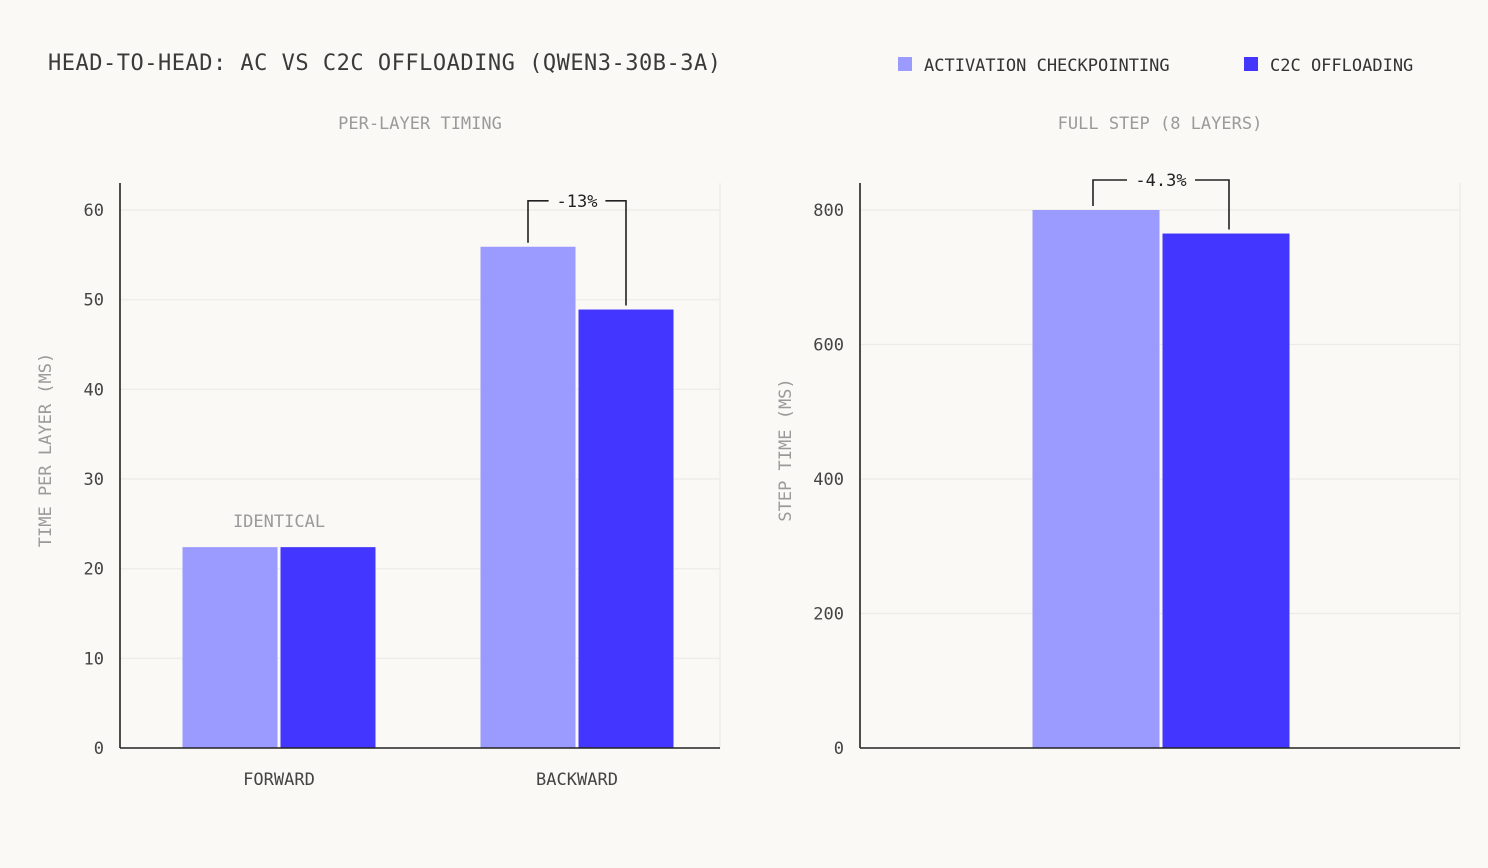  Describe the element at coordinates (1047, 66) in the screenshot. I see `legend-label-ac: ACTIVATION CHECKPOINTING` at that location.